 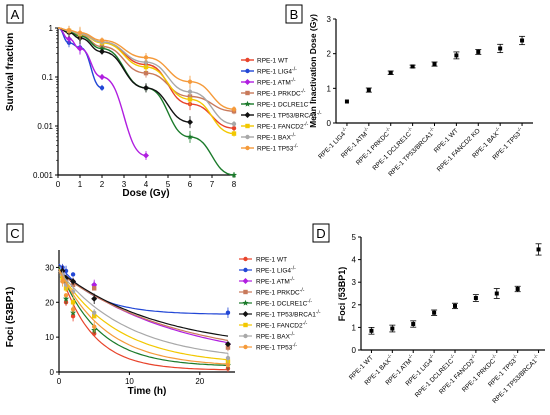 I want to click on panelC-y-tick-label: 20, so click(x=49, y=302).